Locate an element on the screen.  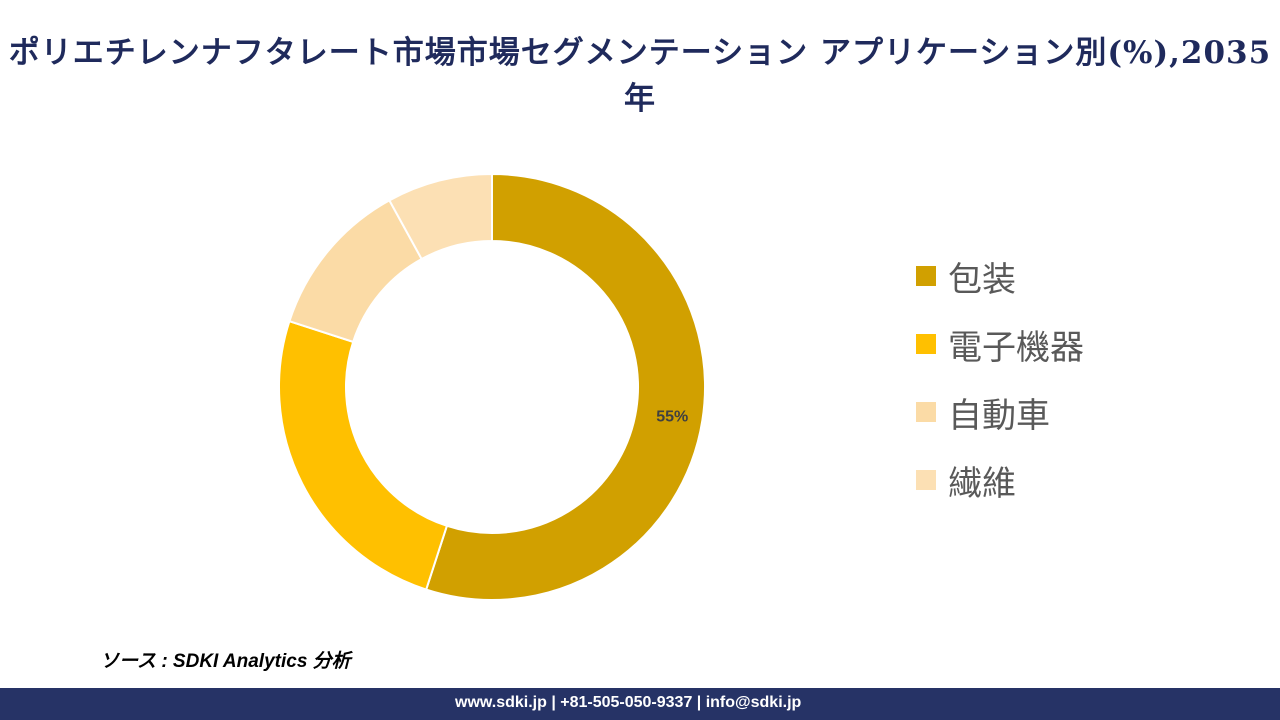
data-label: 55% is located at coordinates (672, 417).